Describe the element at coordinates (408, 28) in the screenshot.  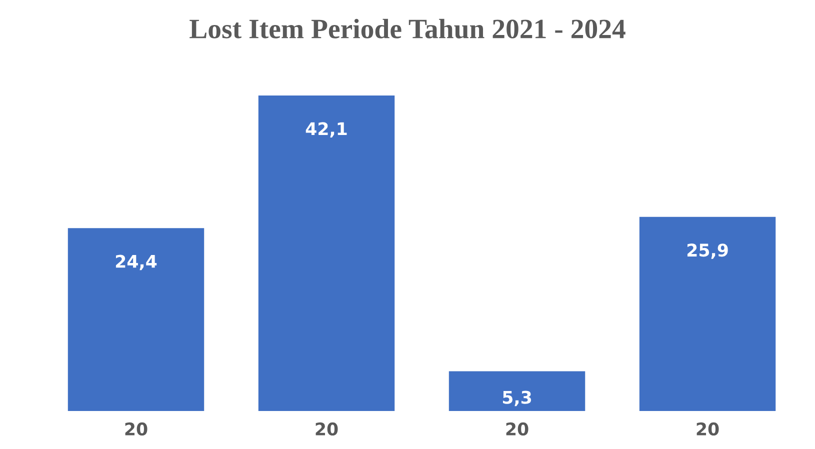
I see `chart-title: Lost Item Periode Tahun 2021 - 2024` at that location.